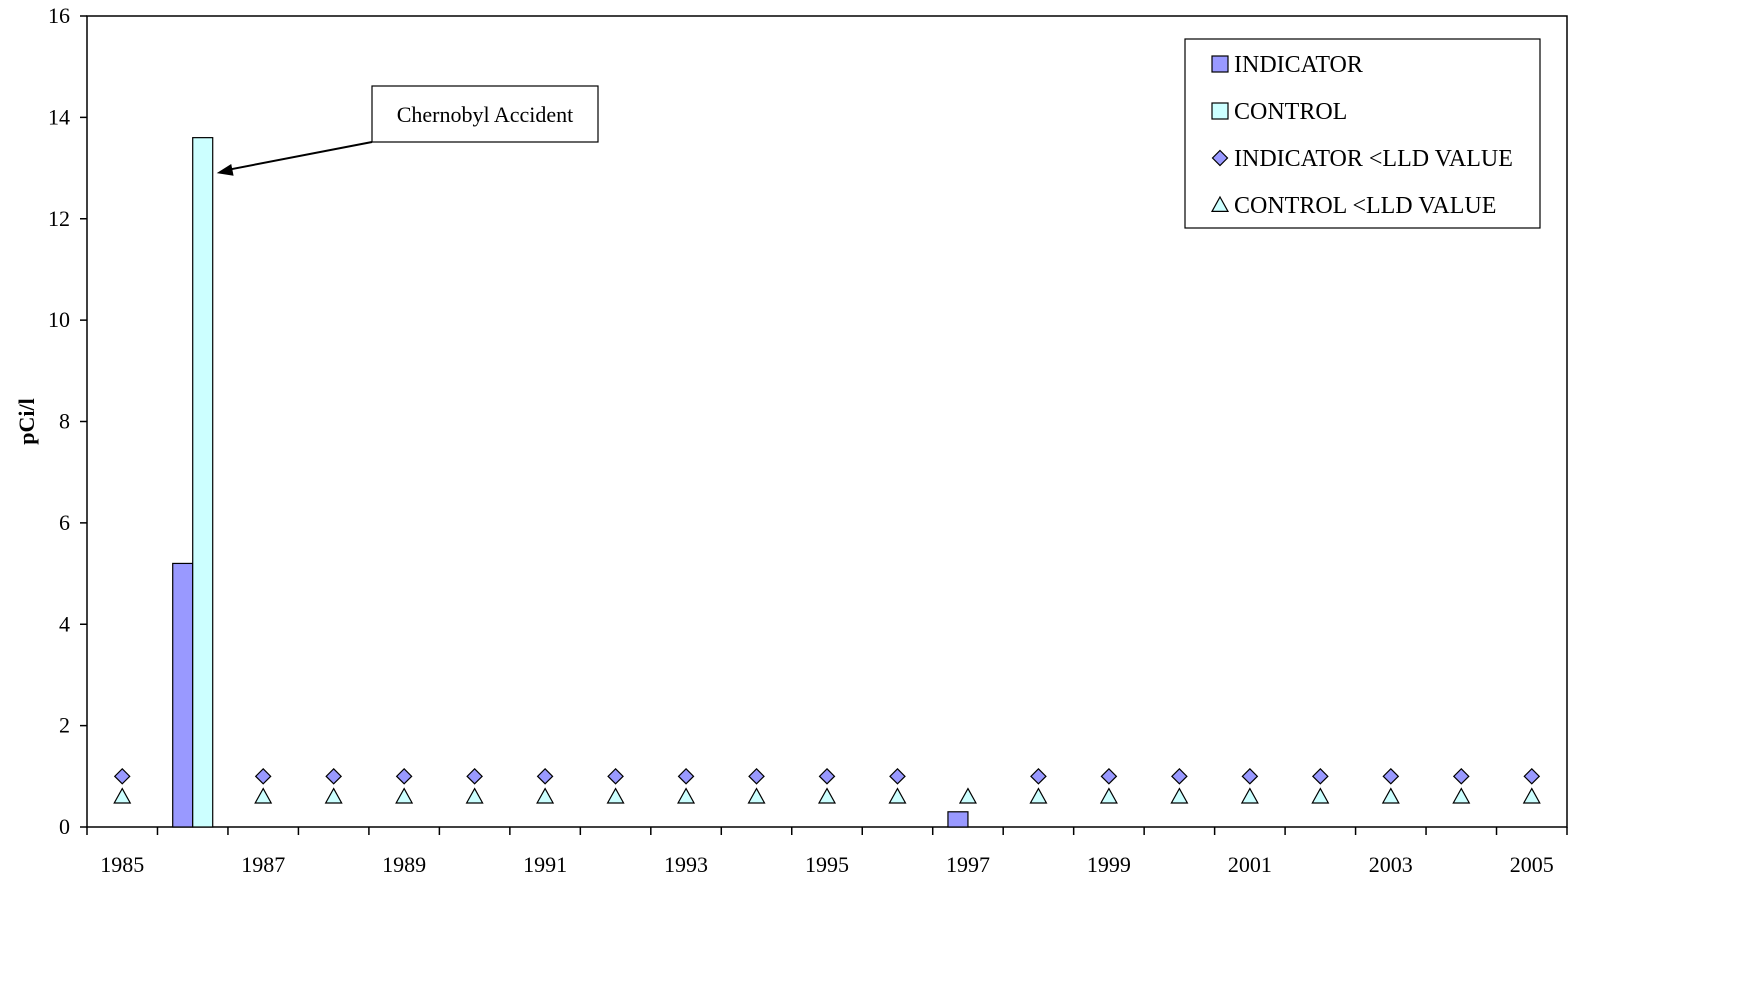 The width and height of the screenshot is (1742, 981). Describe the element at coordinates (827, 776) in the screenshot. I see `marker-indicator-lld-1995` at that location.